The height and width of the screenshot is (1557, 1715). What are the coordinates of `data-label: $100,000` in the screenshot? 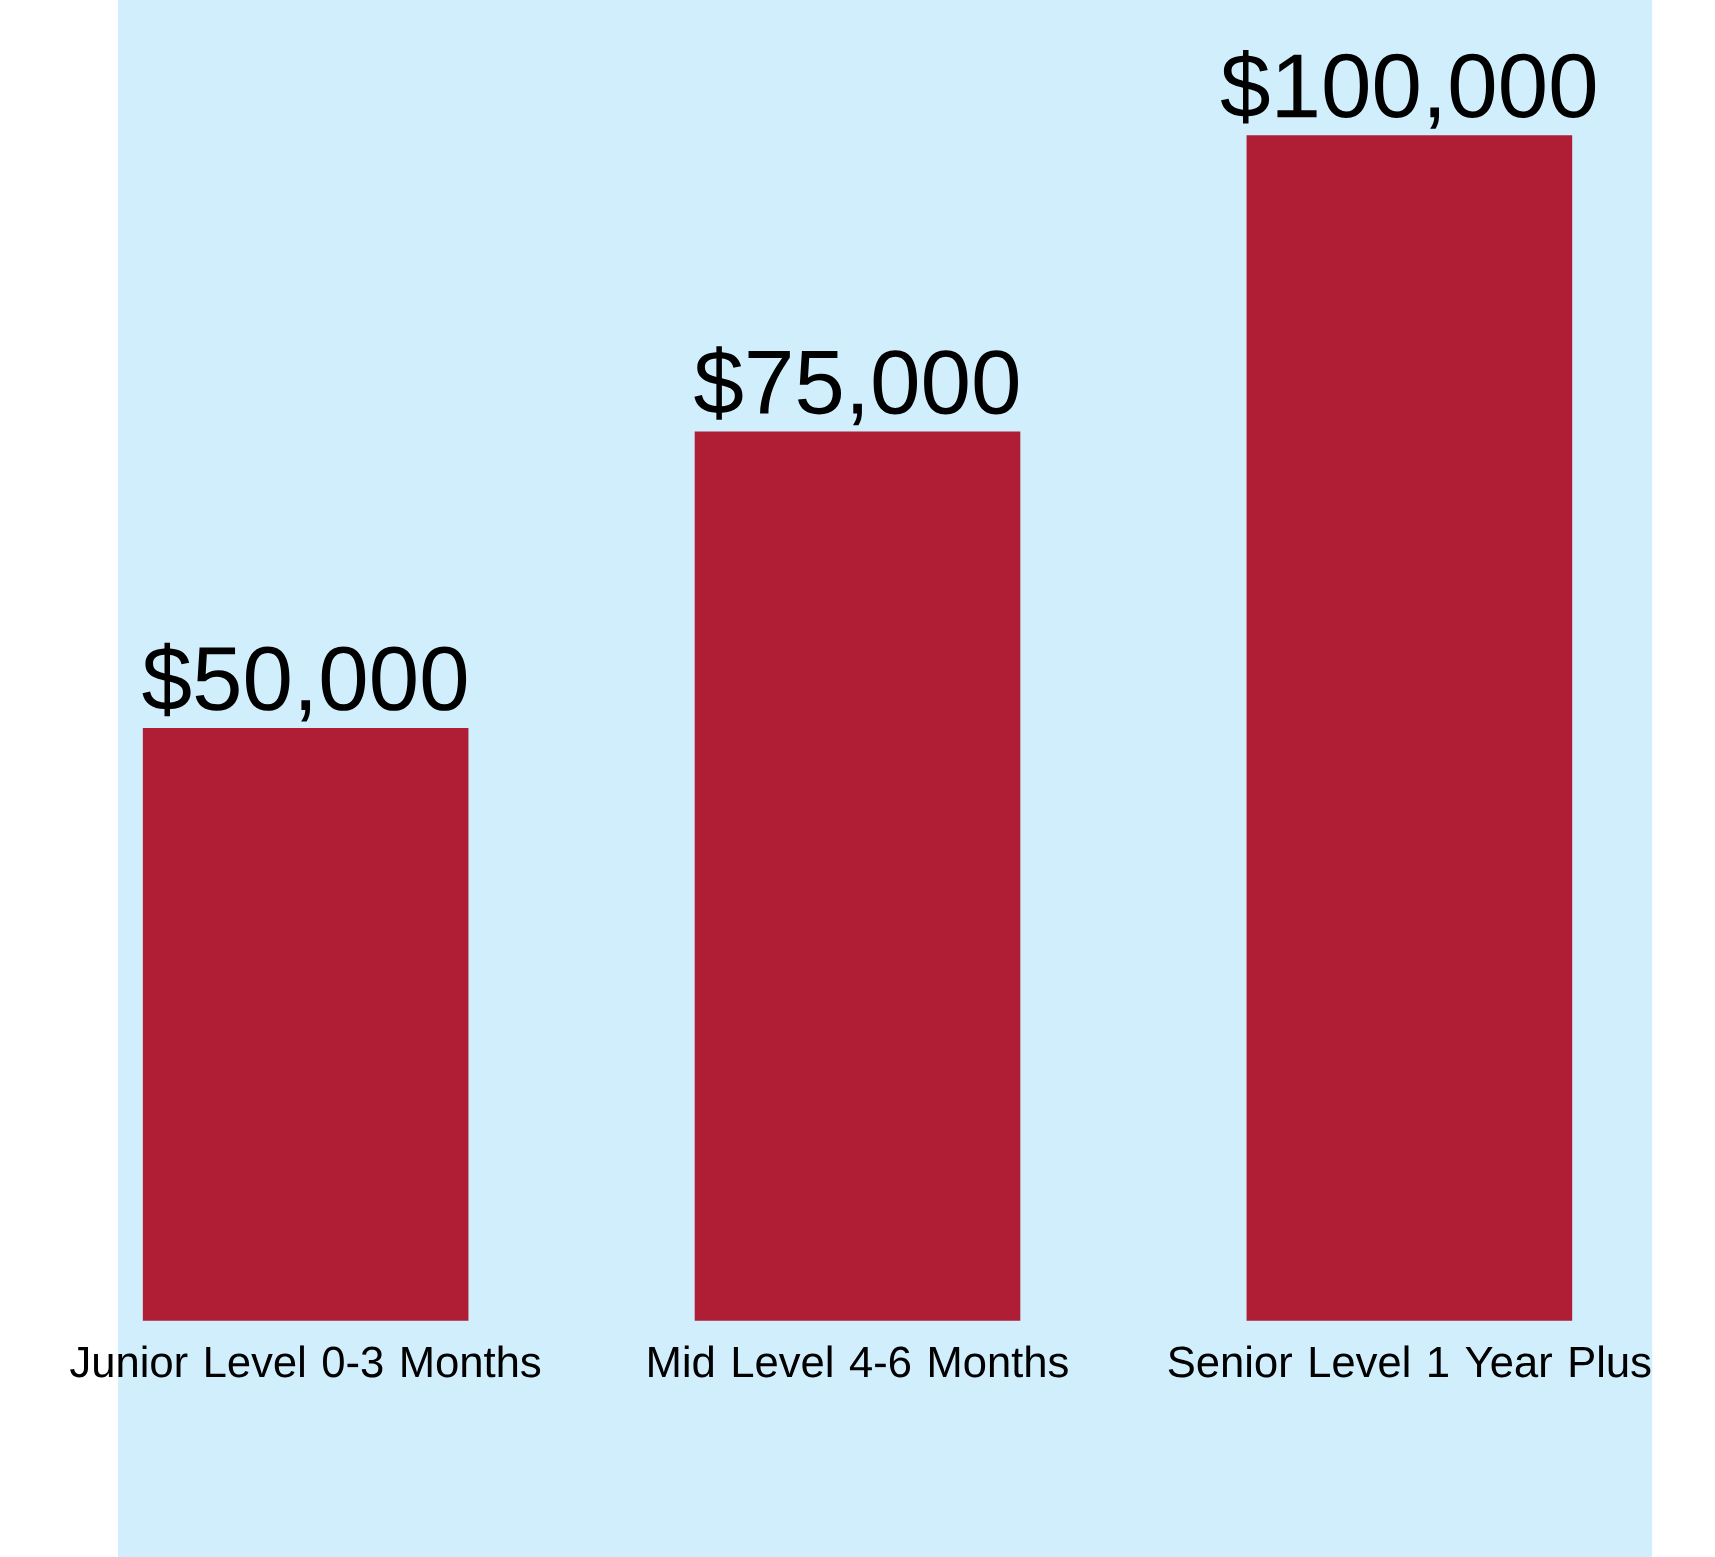 It's located at (1408, 89).